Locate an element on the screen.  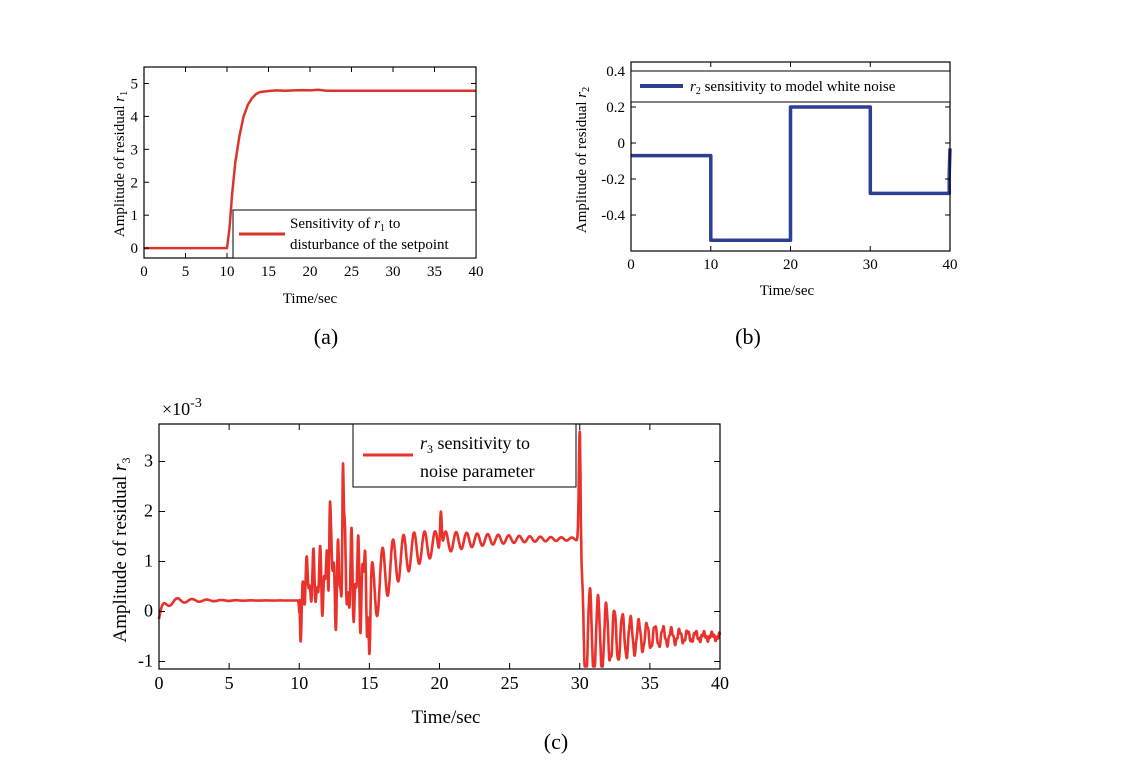
chart-b-legend-text: r2 sensitivity to model white noise is located at coordinates (793, 88).